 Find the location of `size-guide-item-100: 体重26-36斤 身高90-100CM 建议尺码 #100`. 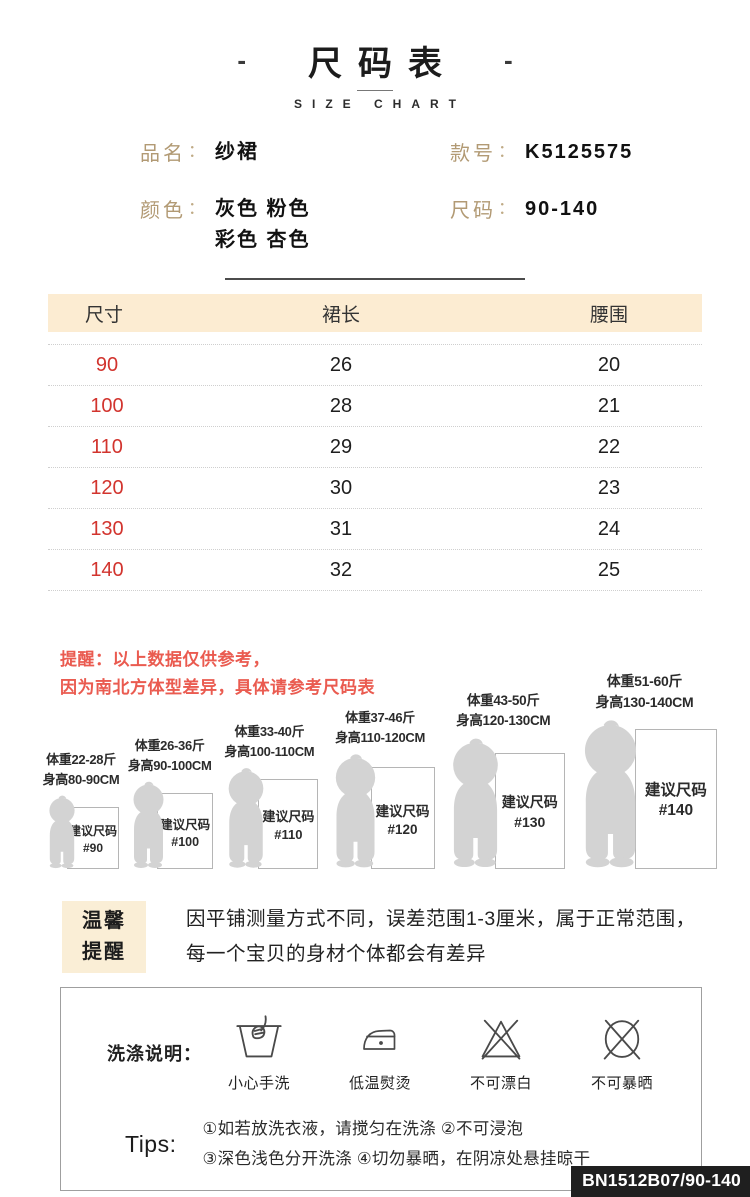

size-guide-item-100: 体重26-36斤 身高90-100CM 建议尺码 #100 is located at coordinates (170, 802).